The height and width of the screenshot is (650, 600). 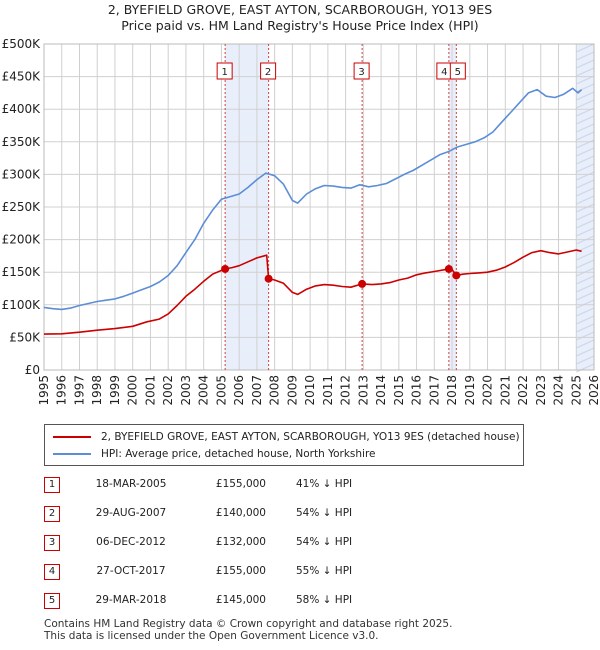 What do you see at coordinates (52, 543) in the screenshot?
I see `sale-number-badge: 3` at bounding box center [52, 543].